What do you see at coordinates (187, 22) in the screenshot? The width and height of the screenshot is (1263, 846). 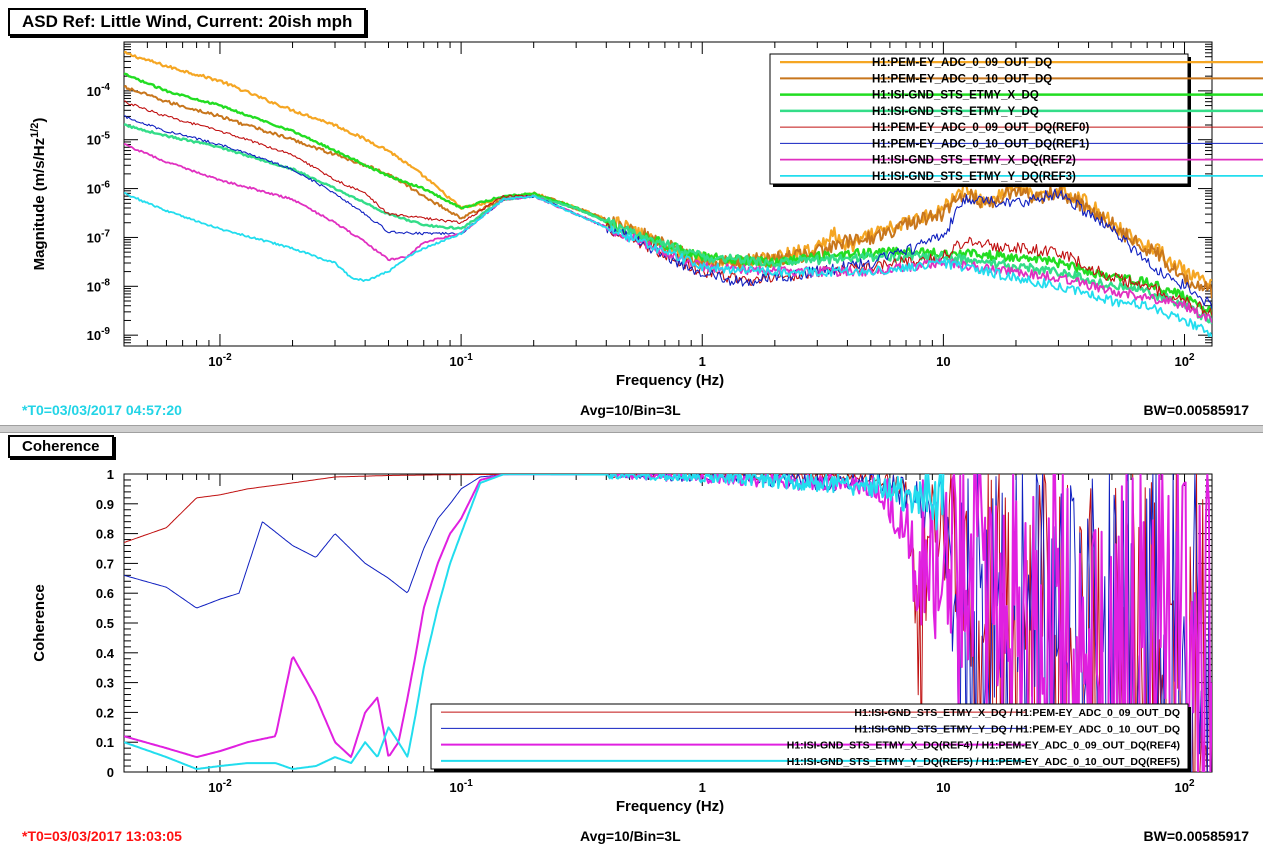 I see `asd-panel-title: ASD Ref: Little Wind, Current: 20ish mph` at bounding box center [187, 22].